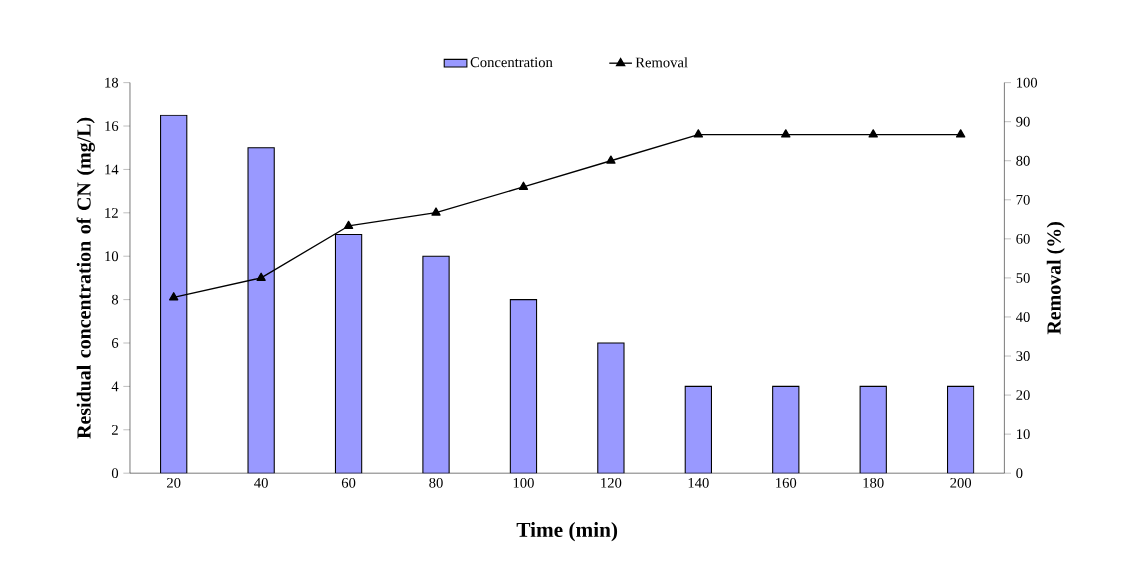 Image resolution: width=1137 pixels, height=573 pixels. Describe the element at coordinates (611, 482) in the screenshot. I see `x-tick-label: 120` at that location.